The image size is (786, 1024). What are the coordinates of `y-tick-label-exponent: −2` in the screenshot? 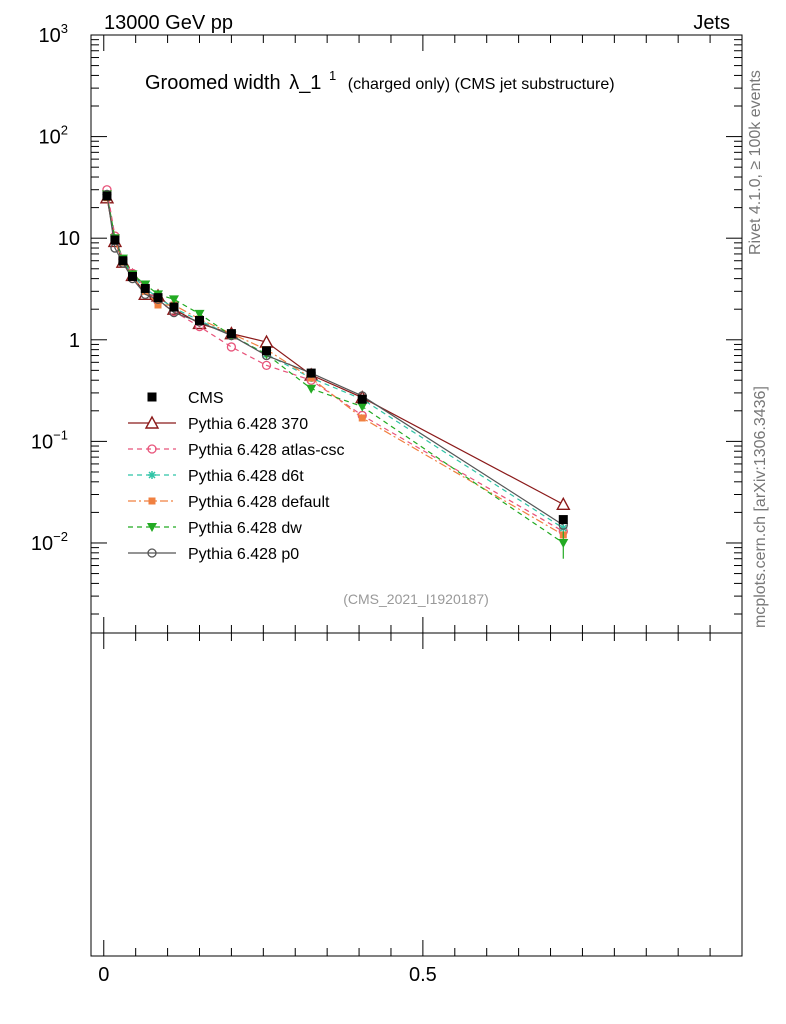 It's located at (60, 536).